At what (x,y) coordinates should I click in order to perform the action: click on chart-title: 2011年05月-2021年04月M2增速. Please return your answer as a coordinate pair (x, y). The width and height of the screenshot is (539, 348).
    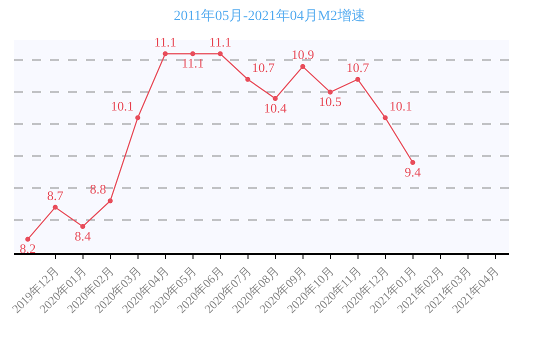
    Looking at the image, I should click on (270, 16).